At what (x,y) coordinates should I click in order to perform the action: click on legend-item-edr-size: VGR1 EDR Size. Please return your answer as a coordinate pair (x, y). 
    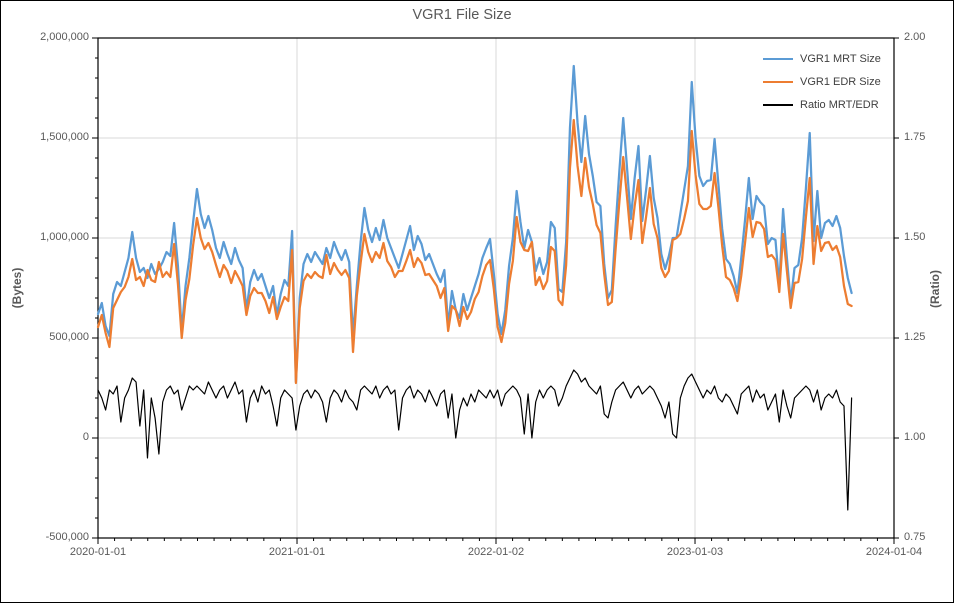
    Looking at the image, I should click on (822, 81).